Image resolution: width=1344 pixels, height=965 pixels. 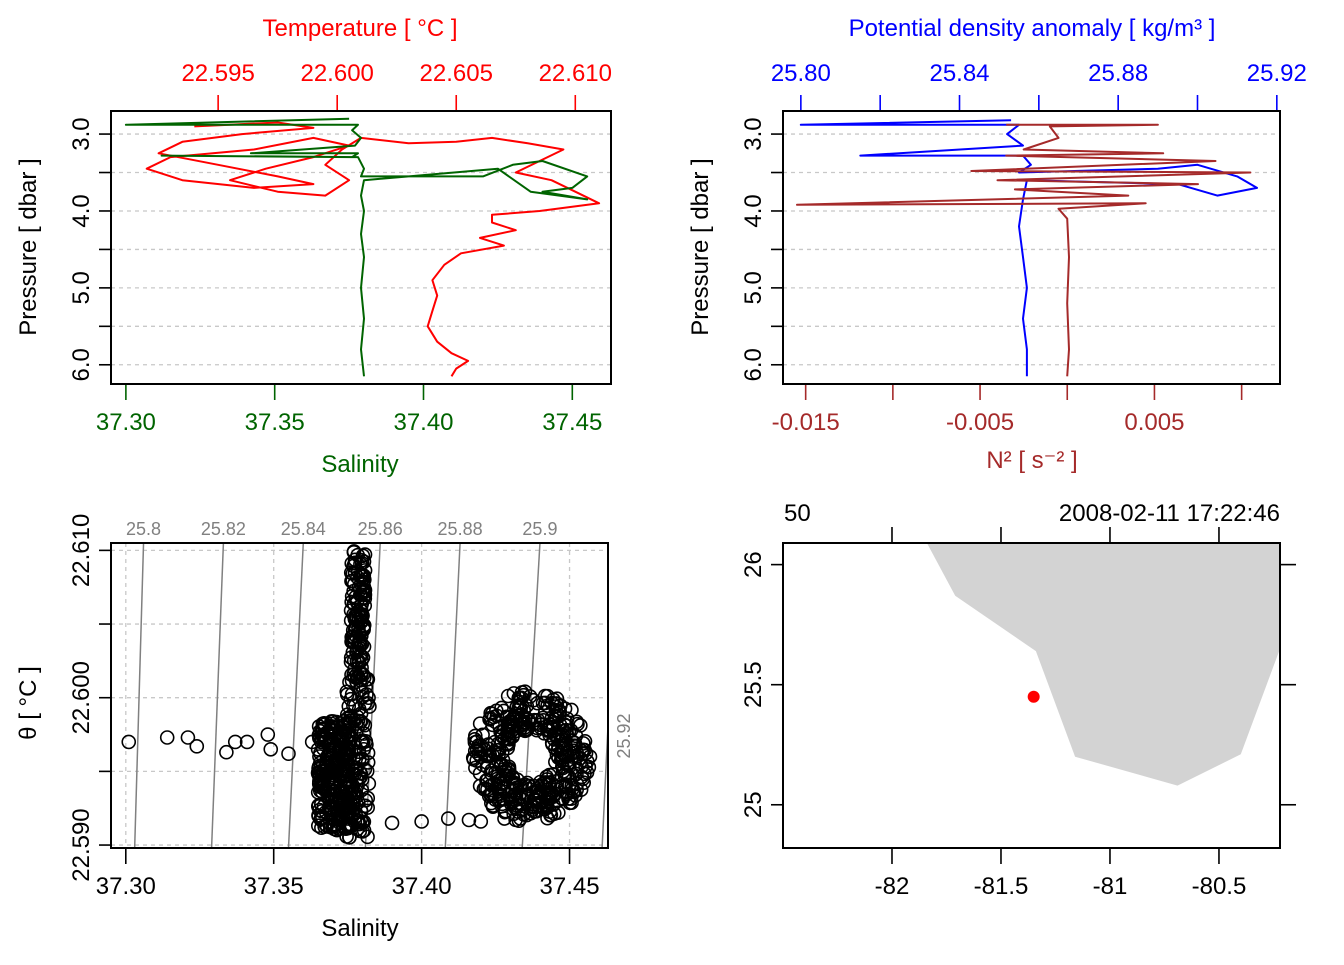 What do you see at coordinates (806, 422) in the screenshot?
I see `bottom-tick-label: -0.015` at bounding box center [806, 422].